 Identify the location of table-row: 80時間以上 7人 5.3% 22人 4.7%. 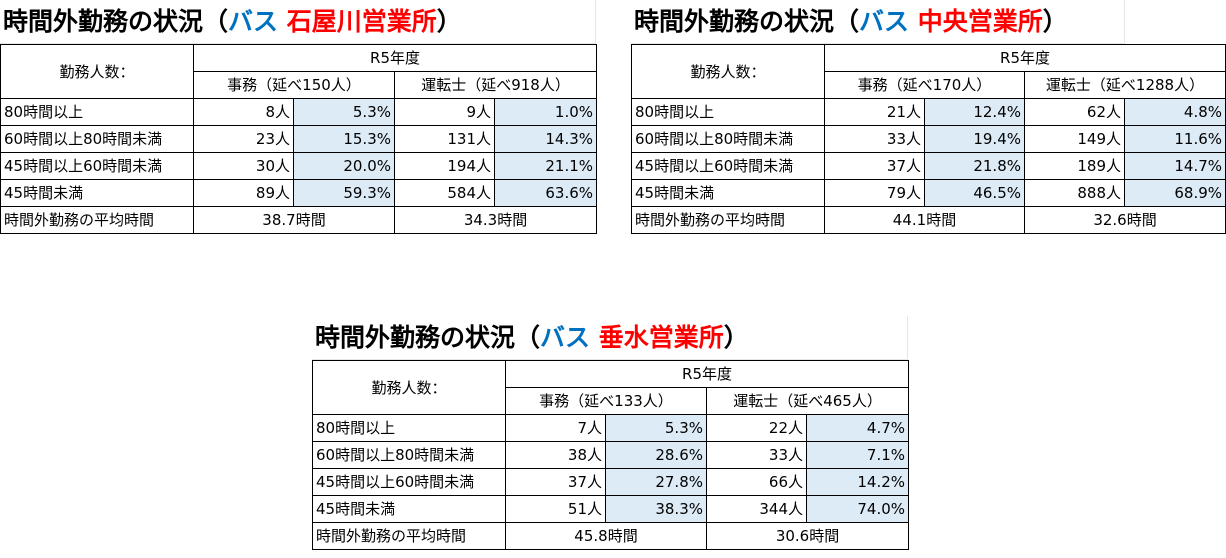
(611, 428).